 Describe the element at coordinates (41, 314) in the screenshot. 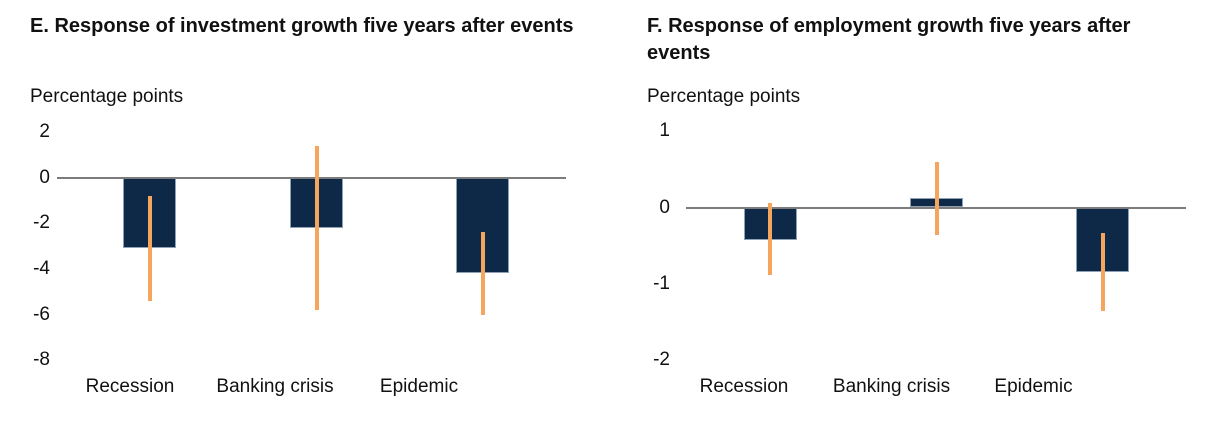

I see `y-tick-label: -6` at that location.